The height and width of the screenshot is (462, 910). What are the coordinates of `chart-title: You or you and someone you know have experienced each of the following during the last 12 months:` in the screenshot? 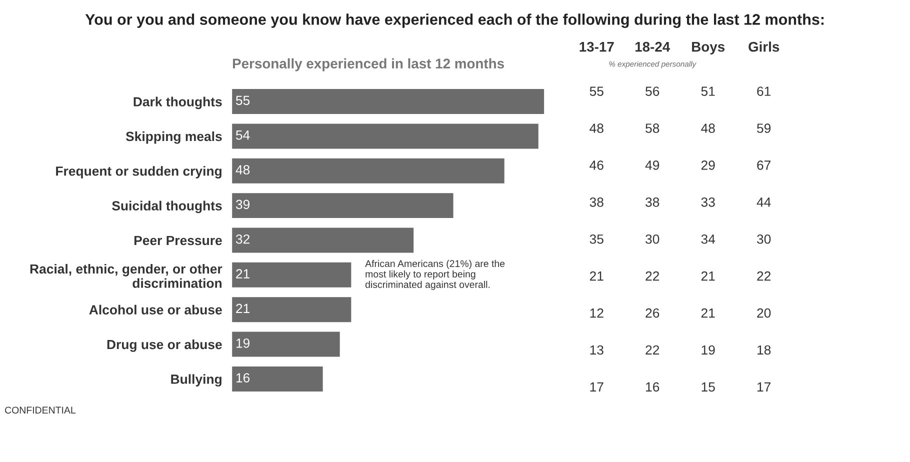 It's located at (454, 21).